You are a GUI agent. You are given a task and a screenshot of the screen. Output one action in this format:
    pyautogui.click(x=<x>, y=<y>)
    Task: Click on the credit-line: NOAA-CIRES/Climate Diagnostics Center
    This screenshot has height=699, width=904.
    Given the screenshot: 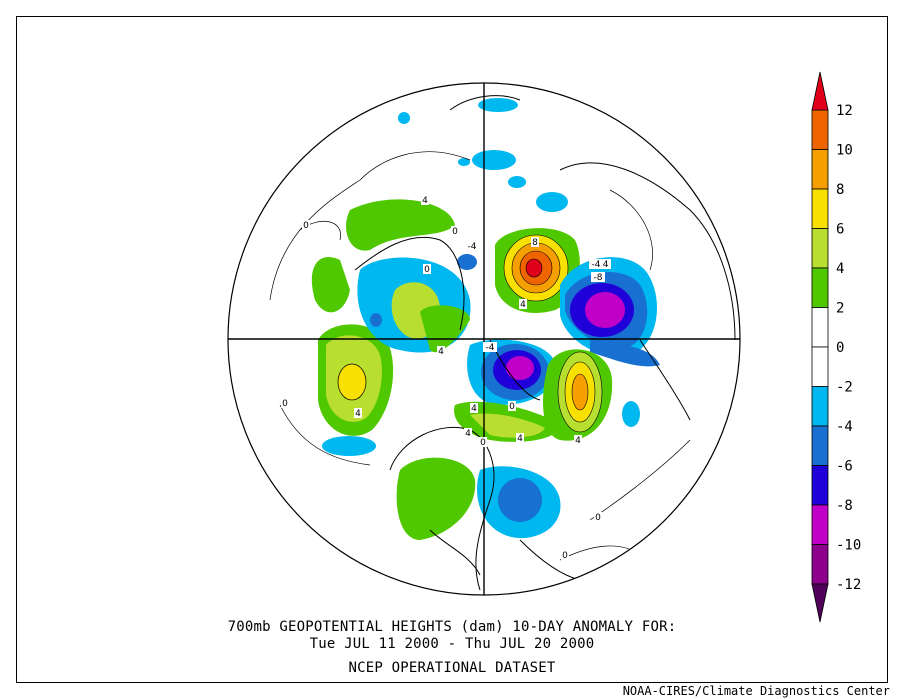 What is the action you would take?
    pyautogui.click(x=756, y=691)
    